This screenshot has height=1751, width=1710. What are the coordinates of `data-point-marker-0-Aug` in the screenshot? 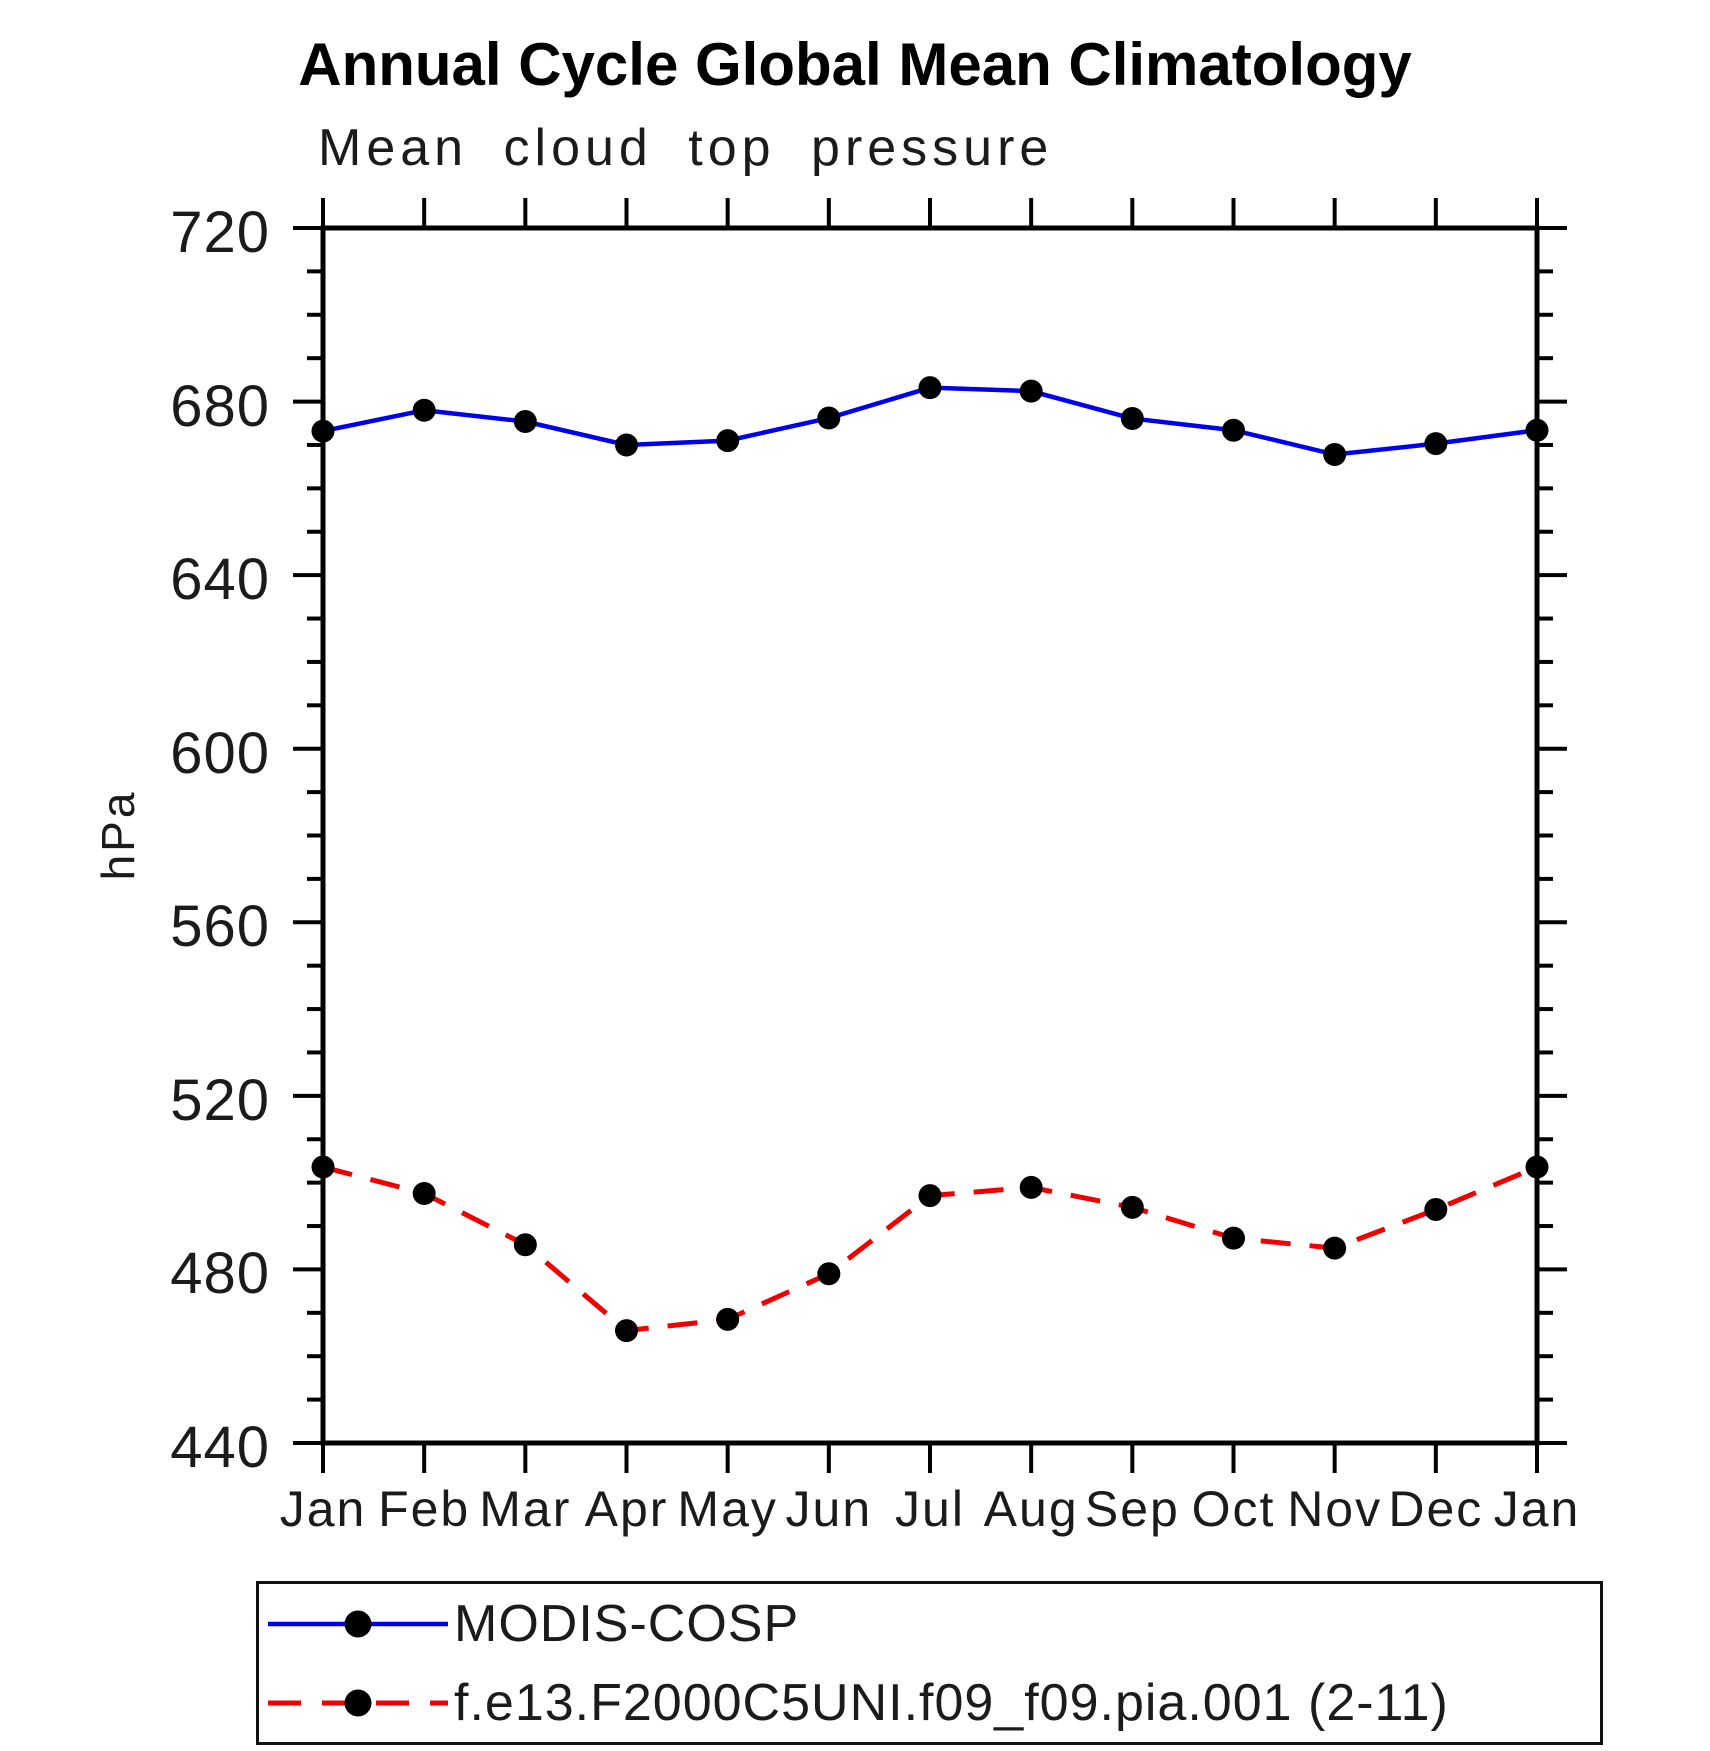 It's located at (1031, 391).